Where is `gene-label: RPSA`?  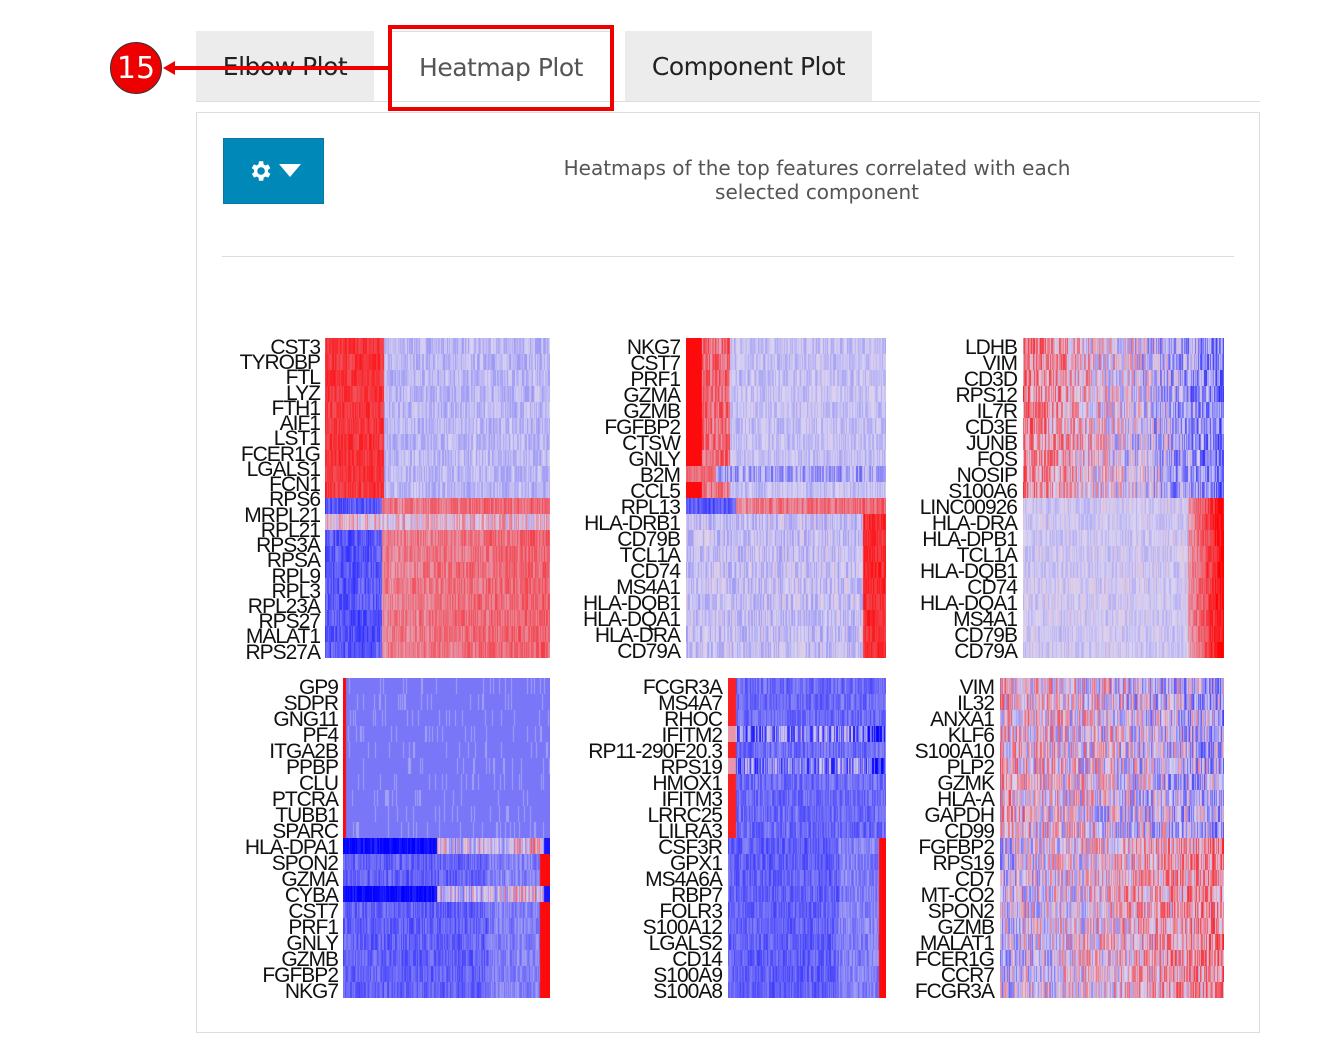 gene-label: RPSA is located at coordinates (293, 561).